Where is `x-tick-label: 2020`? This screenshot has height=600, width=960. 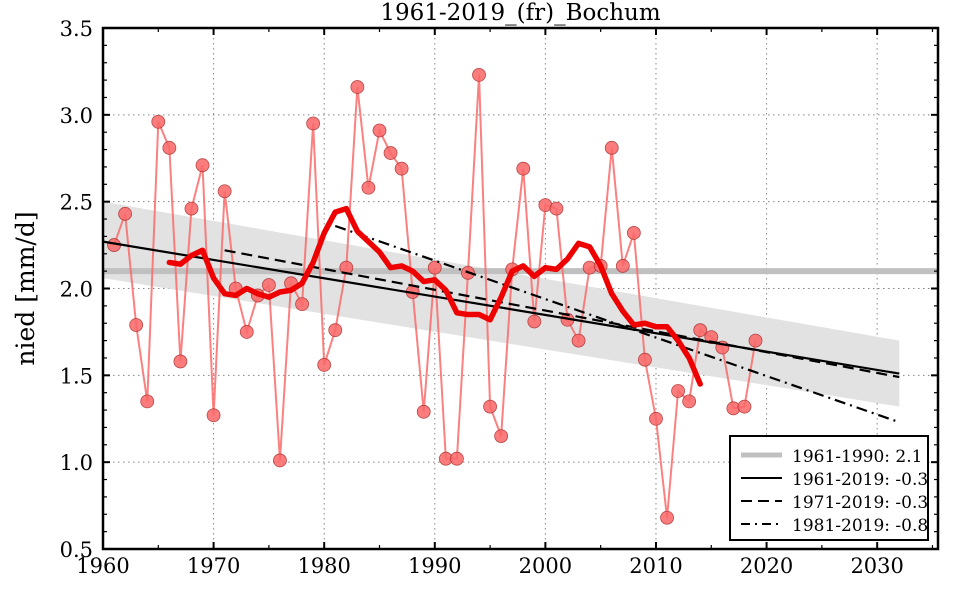
x-tick-label: 2020 is located at coordinates (766, 566).